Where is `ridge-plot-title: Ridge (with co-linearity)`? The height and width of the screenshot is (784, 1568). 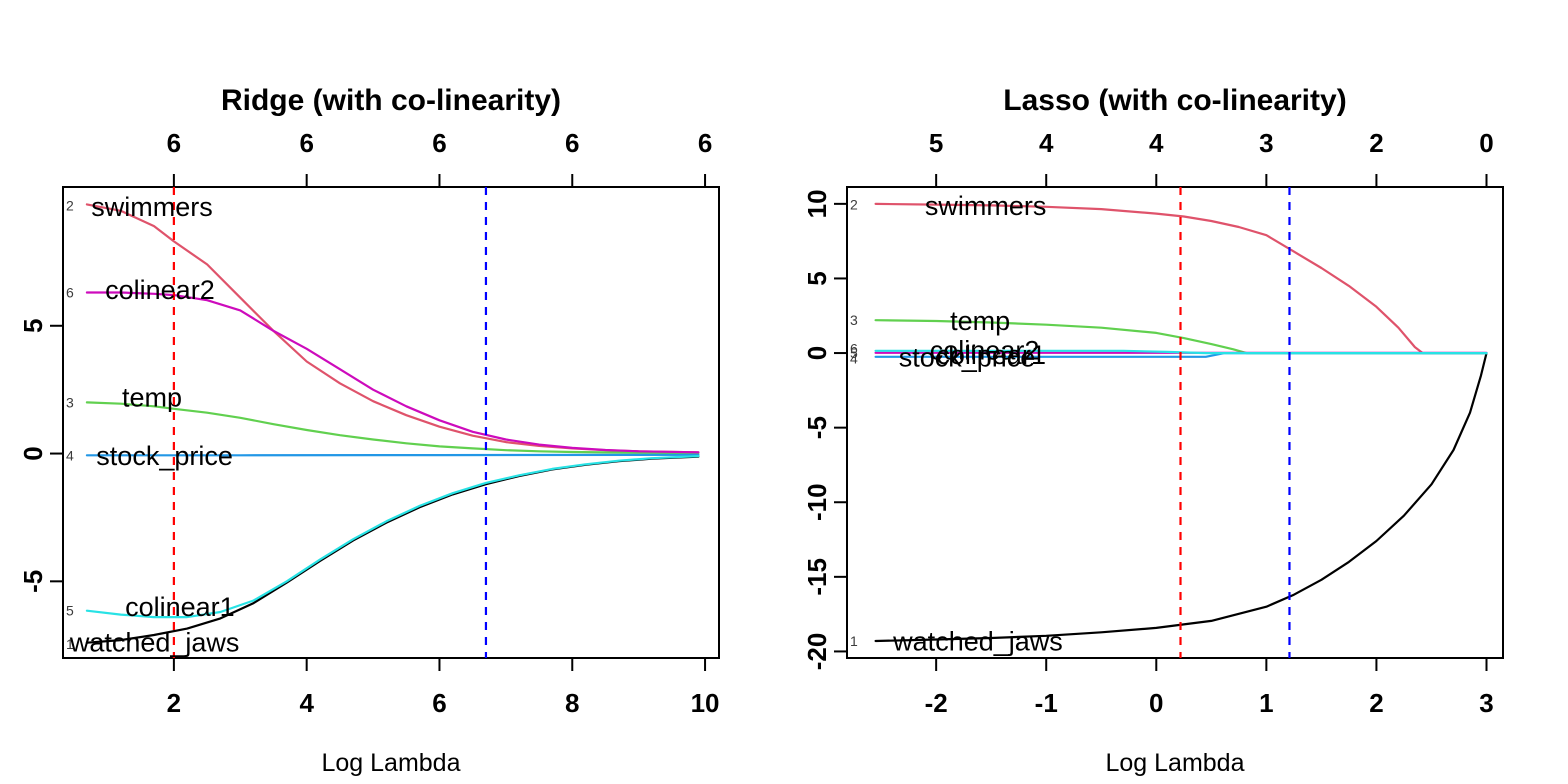
ridge-plot-title: Ridge (with co-linearity) is located at coordinates (391, 100).